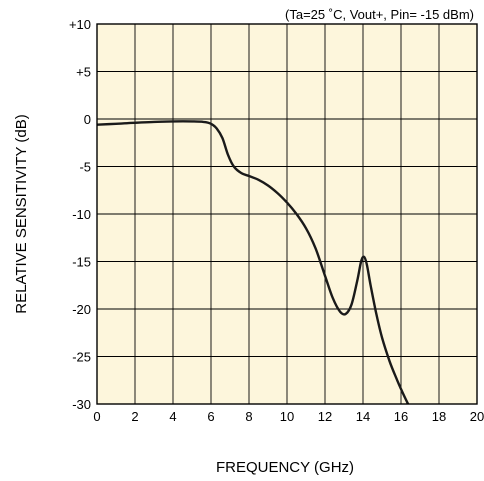 The image size is (484, 481). What do you see at coordinates (87, 119) in the screenshot?
I see `y-tick-label: 0` at bounding box center [87, 119].